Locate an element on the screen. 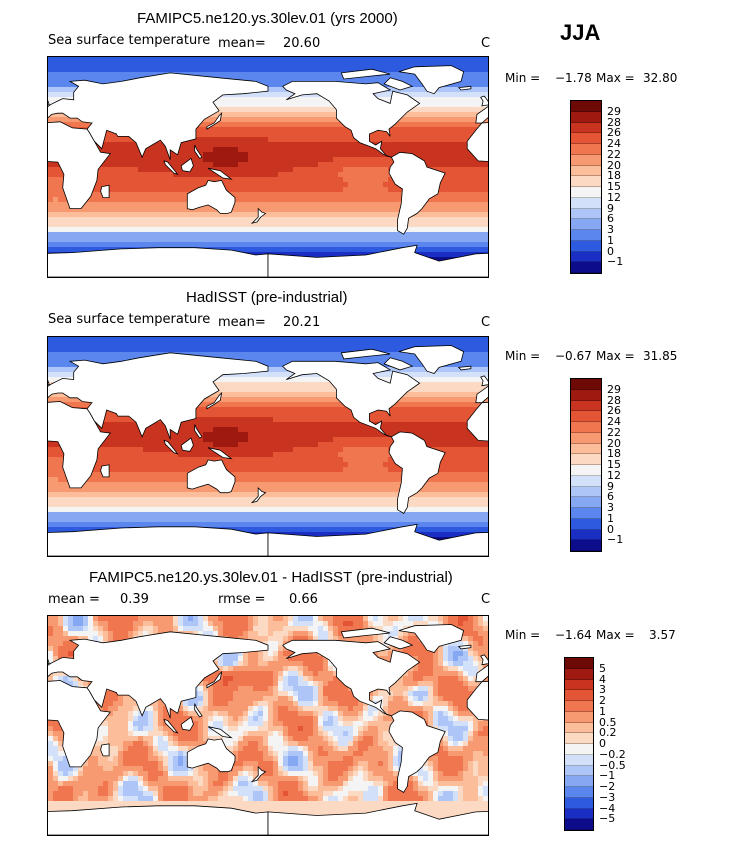 The width and height of the screenshot is (733, 846). landmass-iceland is located at coordinates (464, 88).